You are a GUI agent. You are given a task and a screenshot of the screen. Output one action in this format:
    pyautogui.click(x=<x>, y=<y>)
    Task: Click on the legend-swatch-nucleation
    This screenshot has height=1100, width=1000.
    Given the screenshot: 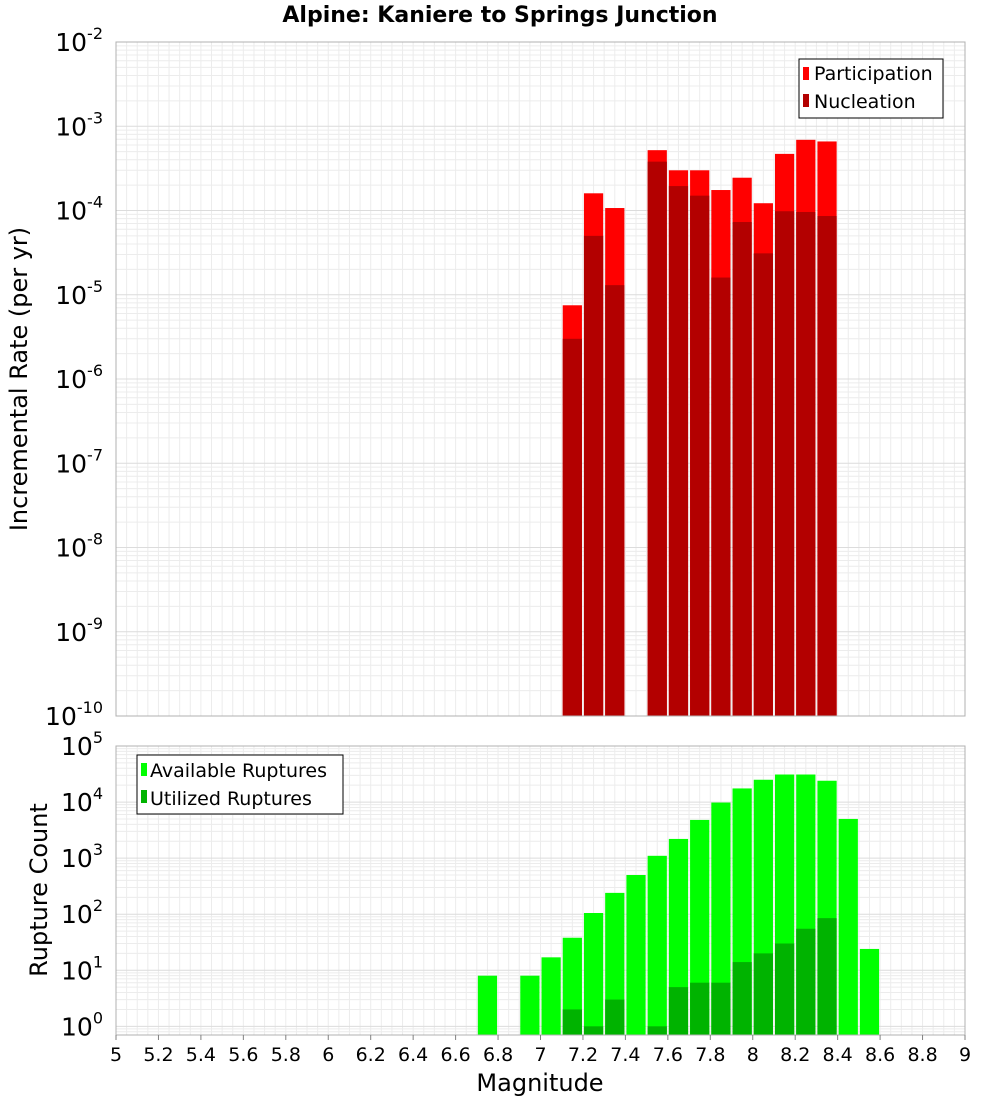 What is the action you would take?
    pyautogui.click(x=806, y=100)
    